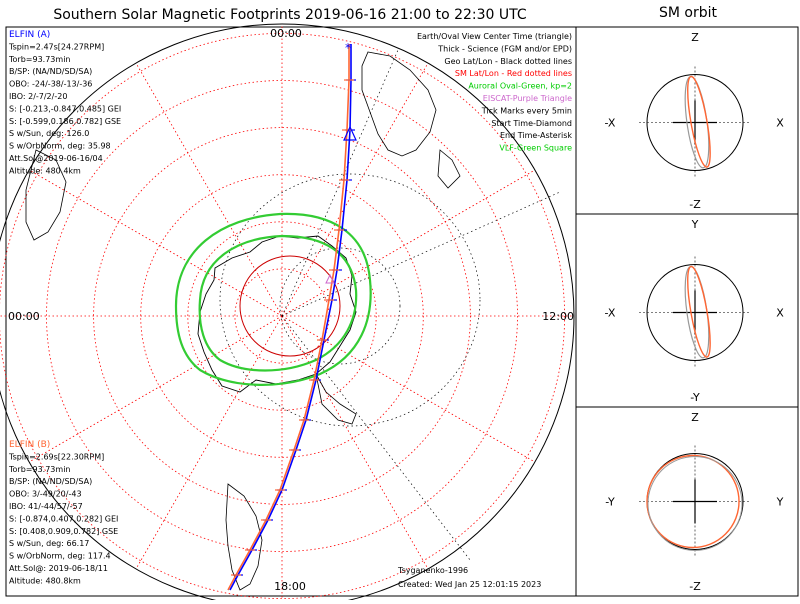 The width and height of the screenshot is (800, 604). What do you see at coordinates (50, 84) in the screenshot?
I see `elfin-a-line: OBO: -24/-38/-13/-36` at bounding box center [50, 84].